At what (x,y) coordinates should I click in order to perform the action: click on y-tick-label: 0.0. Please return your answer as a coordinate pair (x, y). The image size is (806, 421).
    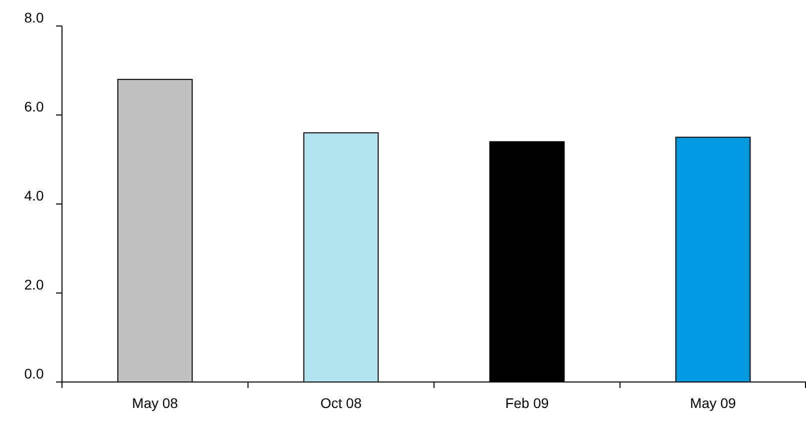
    Looking at the image, I should click on (34, 374).